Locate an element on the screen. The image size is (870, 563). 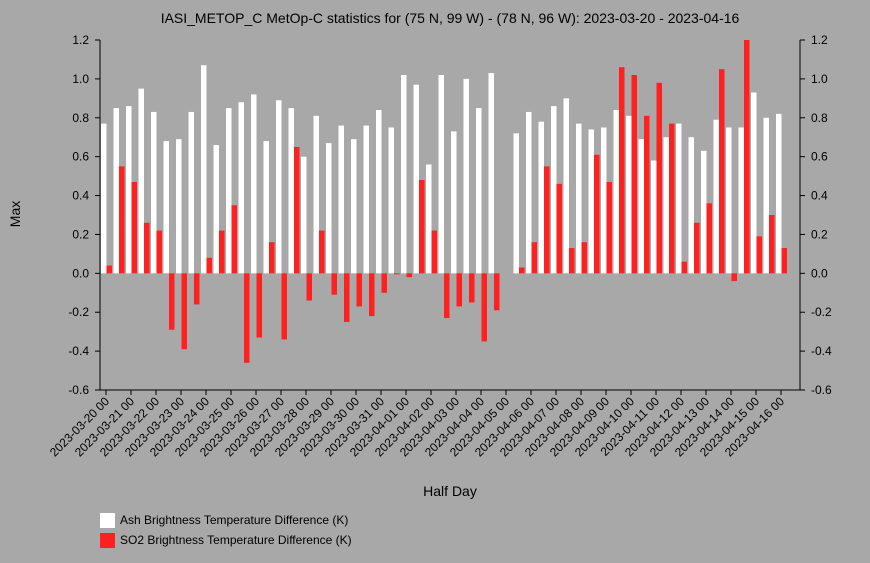
y-tick-label-right: 0.0 is located at coordinates (819, 273).